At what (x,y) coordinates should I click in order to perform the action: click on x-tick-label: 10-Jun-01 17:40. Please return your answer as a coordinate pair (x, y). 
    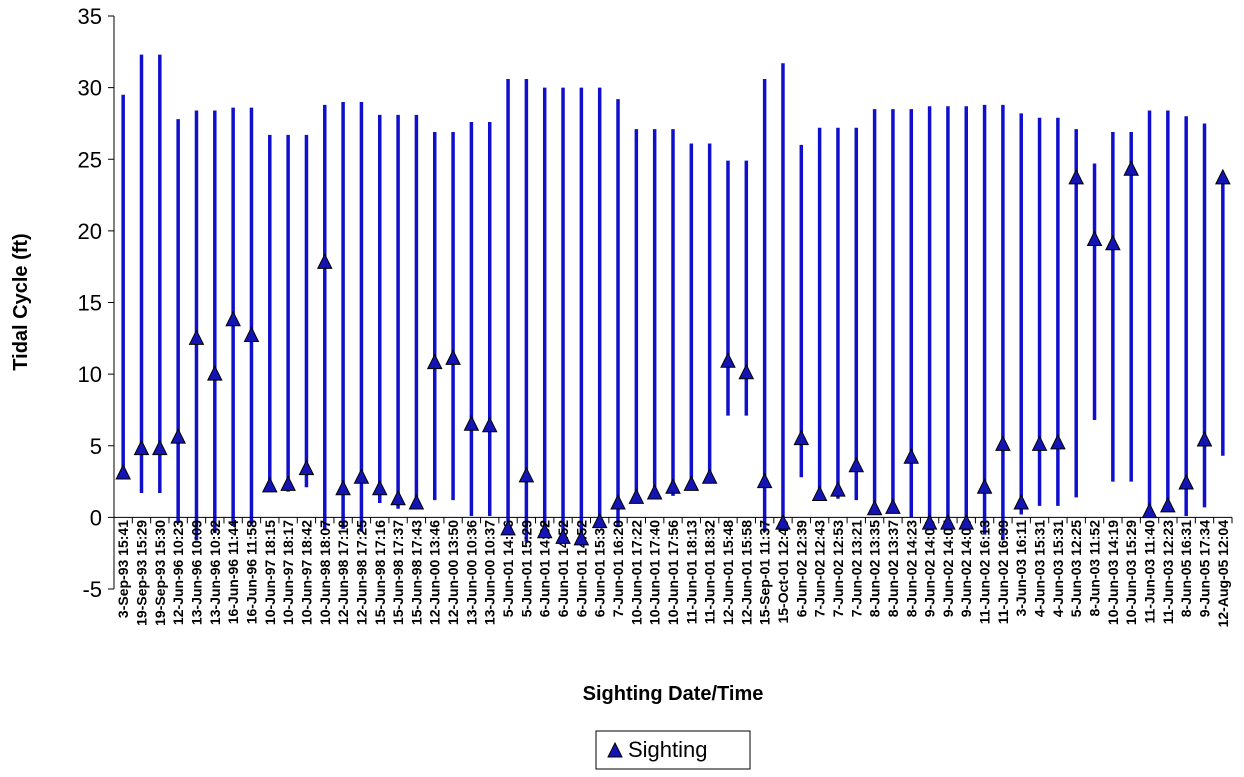
    Looking at the image, I should click on (655, 572).